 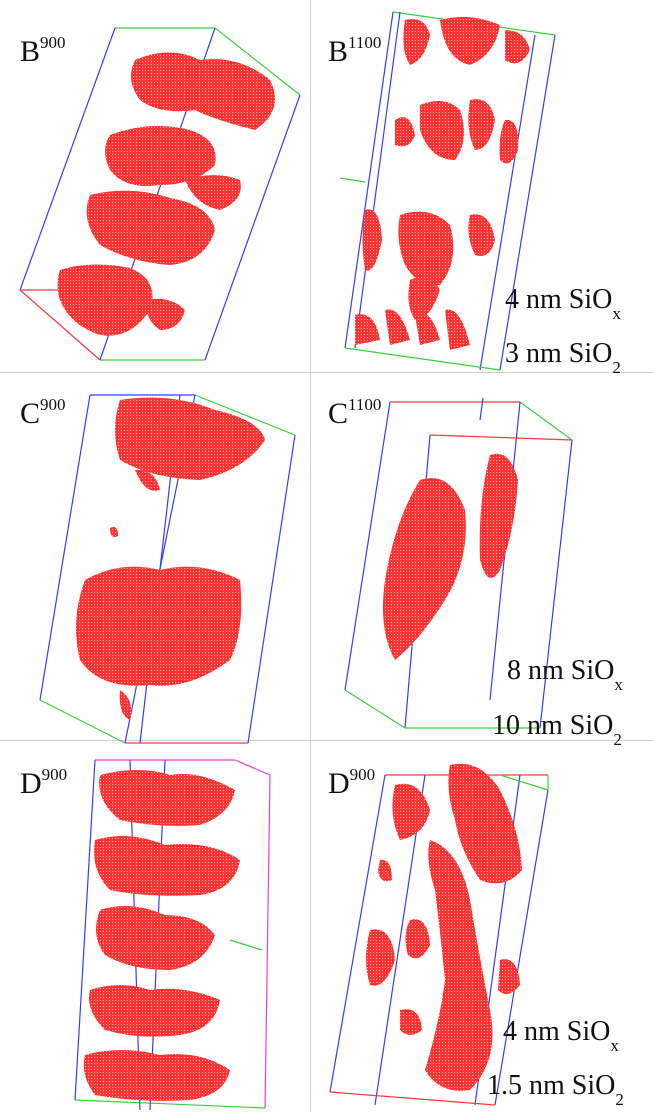 I want to click on annotation-text: 1.5 nm SiO, so click(x=551, y=1085).